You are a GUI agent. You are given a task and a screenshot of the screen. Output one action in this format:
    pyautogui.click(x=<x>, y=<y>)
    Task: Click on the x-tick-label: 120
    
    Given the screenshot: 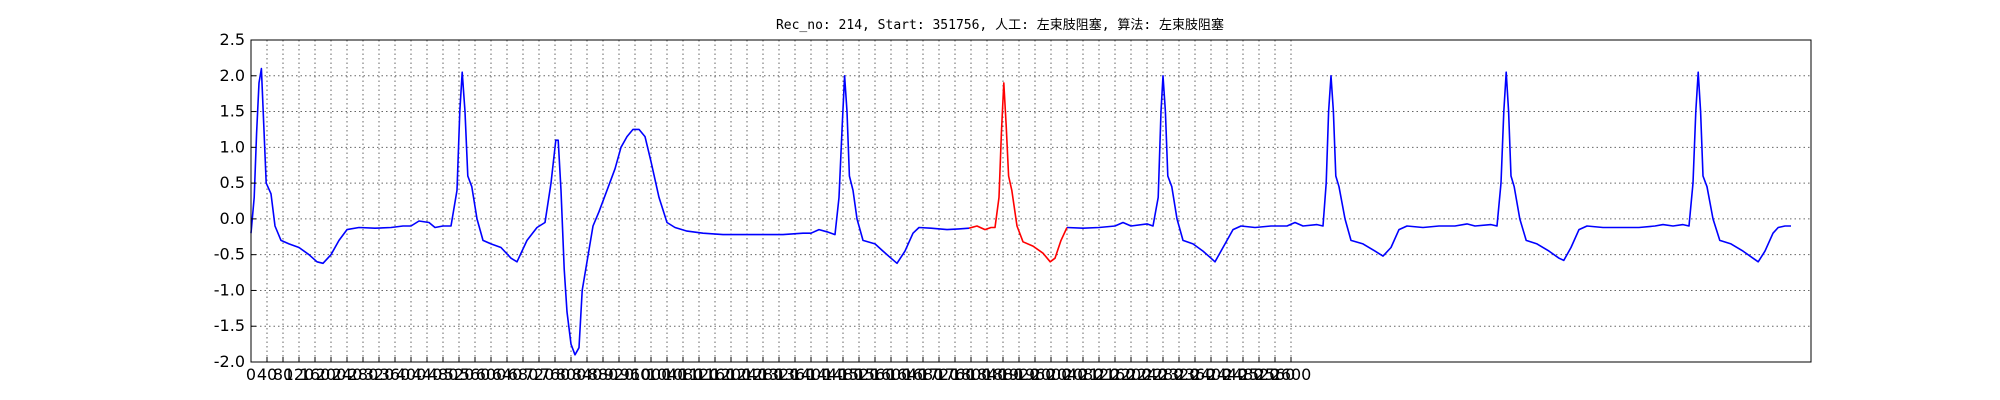 What is the action you would take?
    pyautogui.click(x=299, y=374)
    